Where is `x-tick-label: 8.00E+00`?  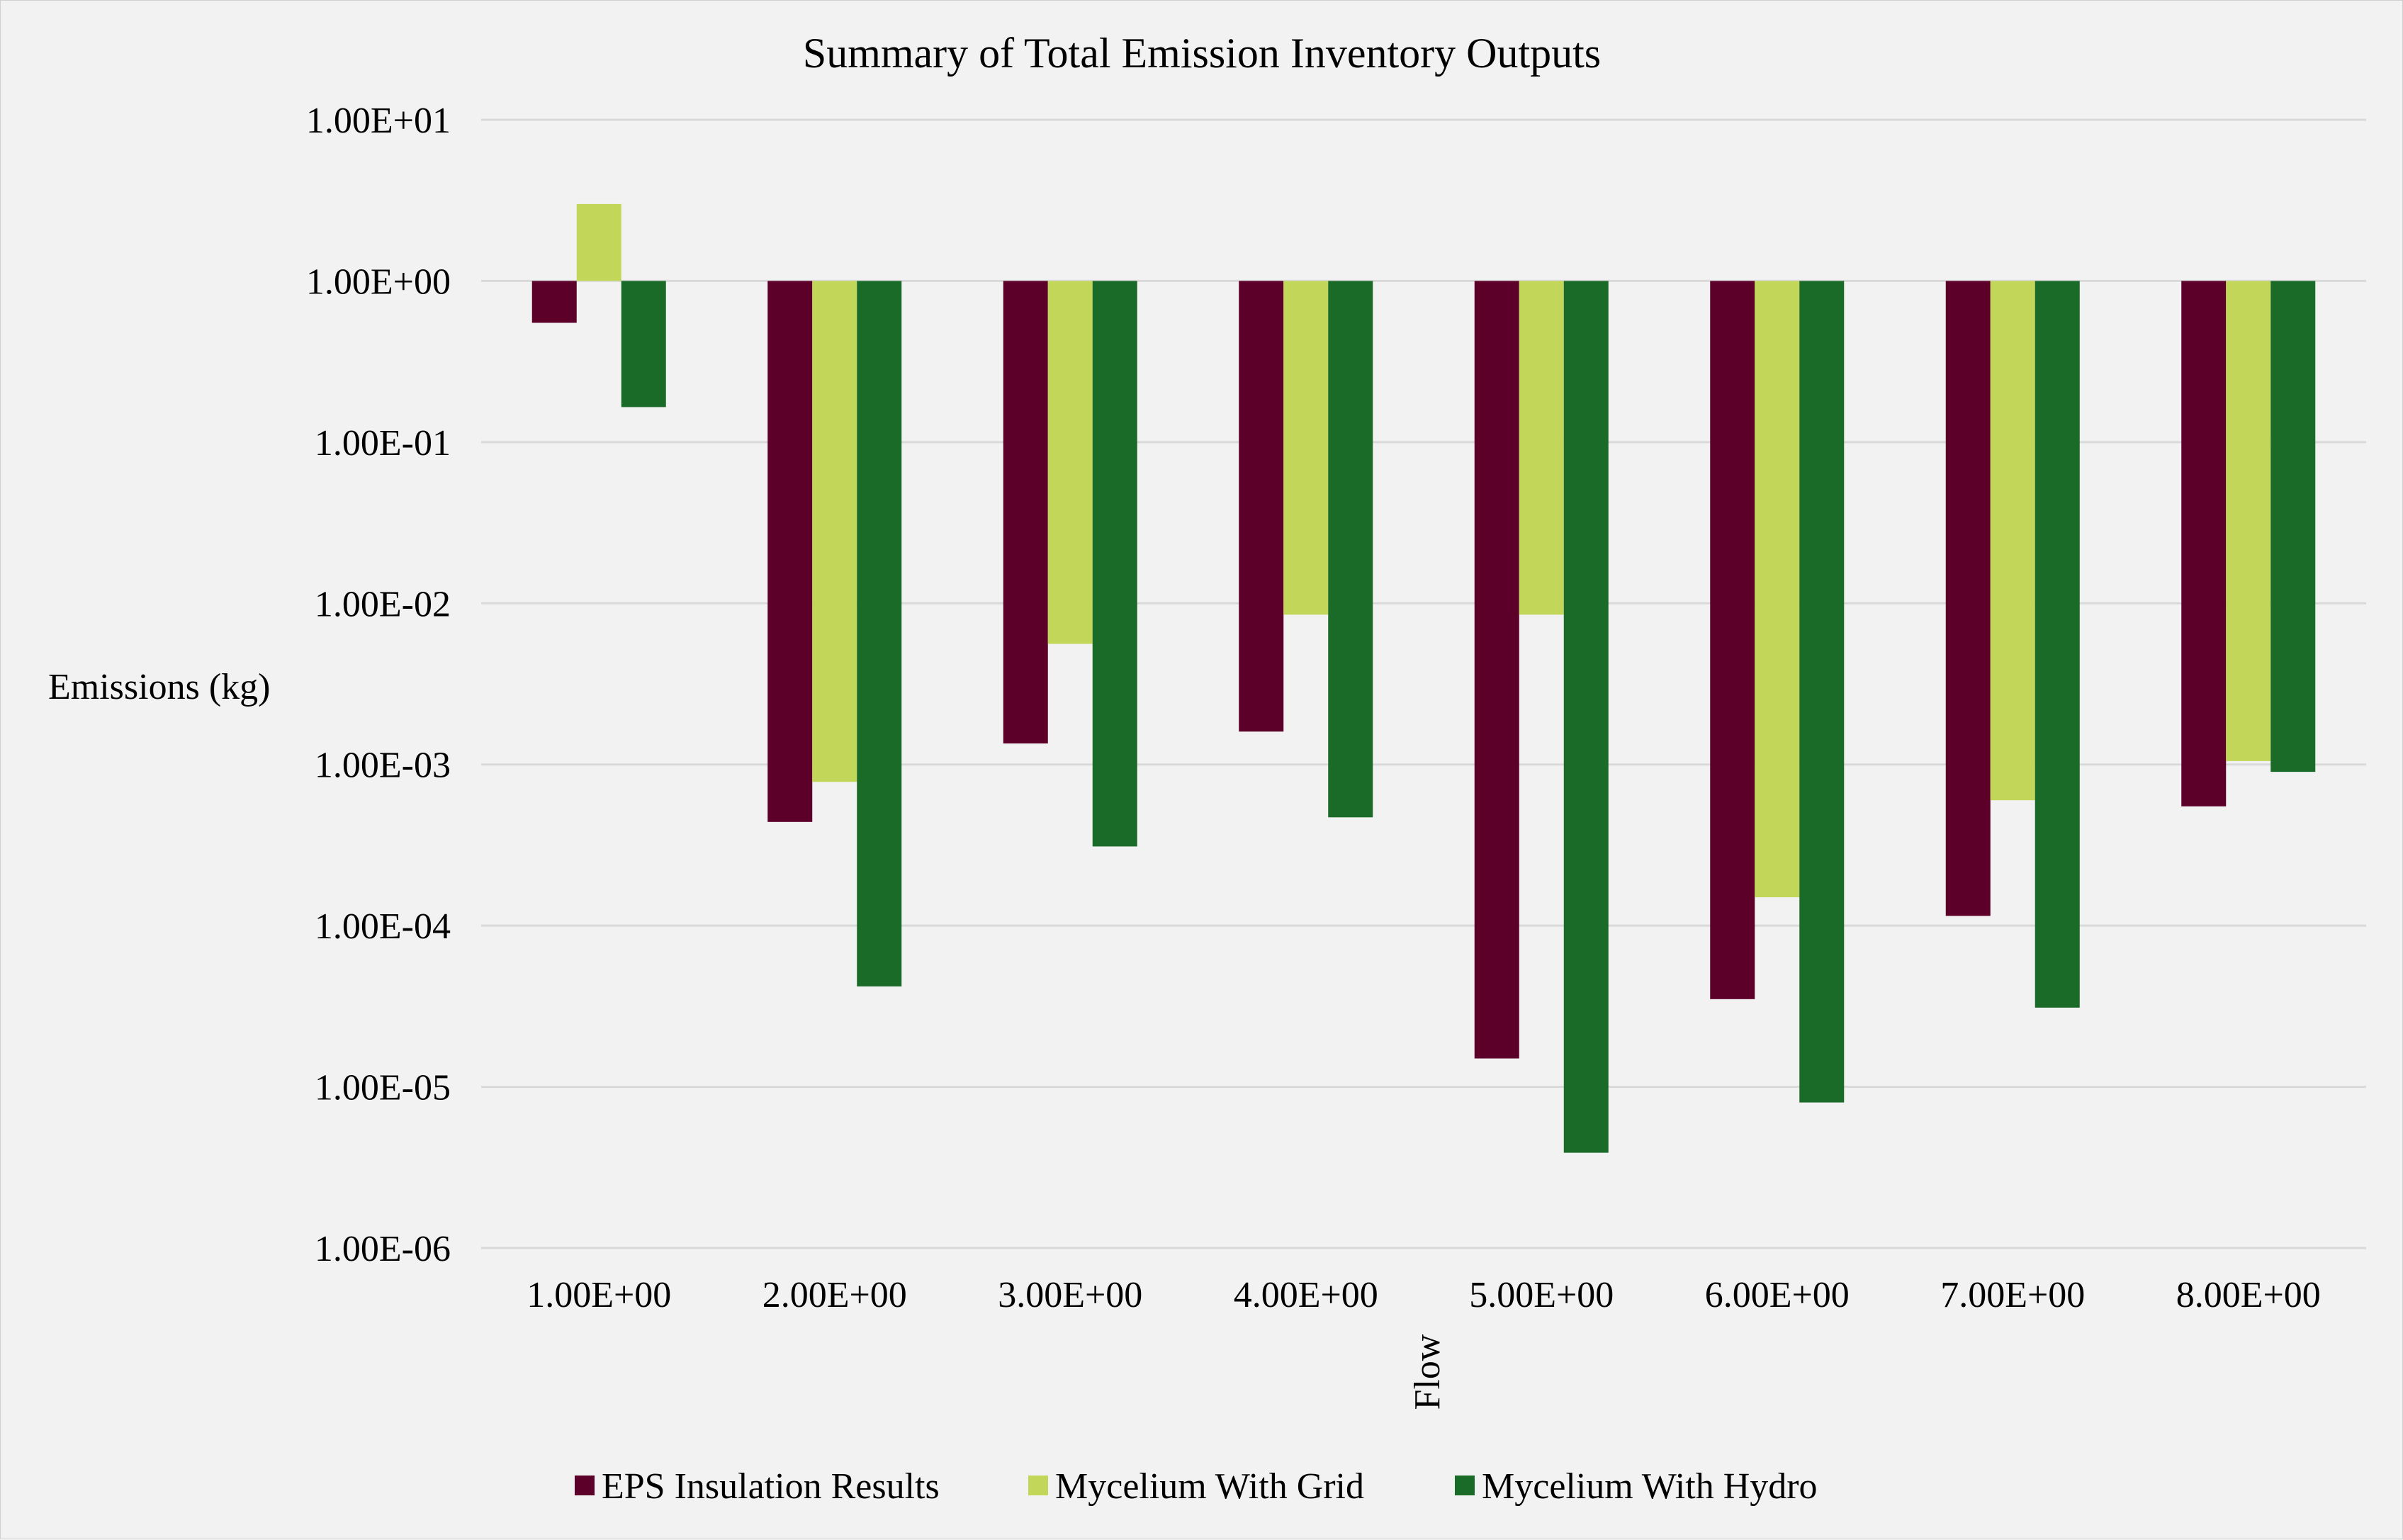
x-tick-label: 8.00E+00 is located at coordinates (2249, 1295).